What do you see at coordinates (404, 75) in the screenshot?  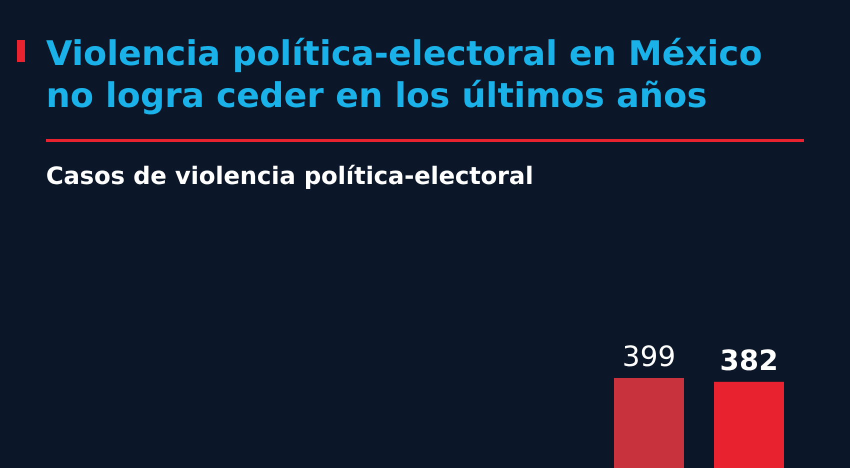 I see `chart-title: Violencia política-electoral en México no logra ceder en los últimos años` at bounding box center [404, 75].